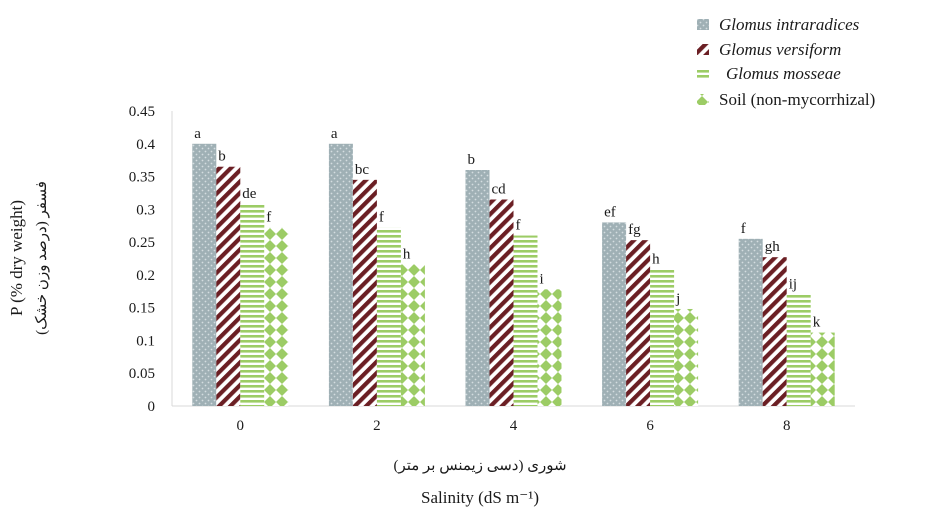  I want to click on data-label-glomus-mosseae-salinity-2: f, so click(381, 218).